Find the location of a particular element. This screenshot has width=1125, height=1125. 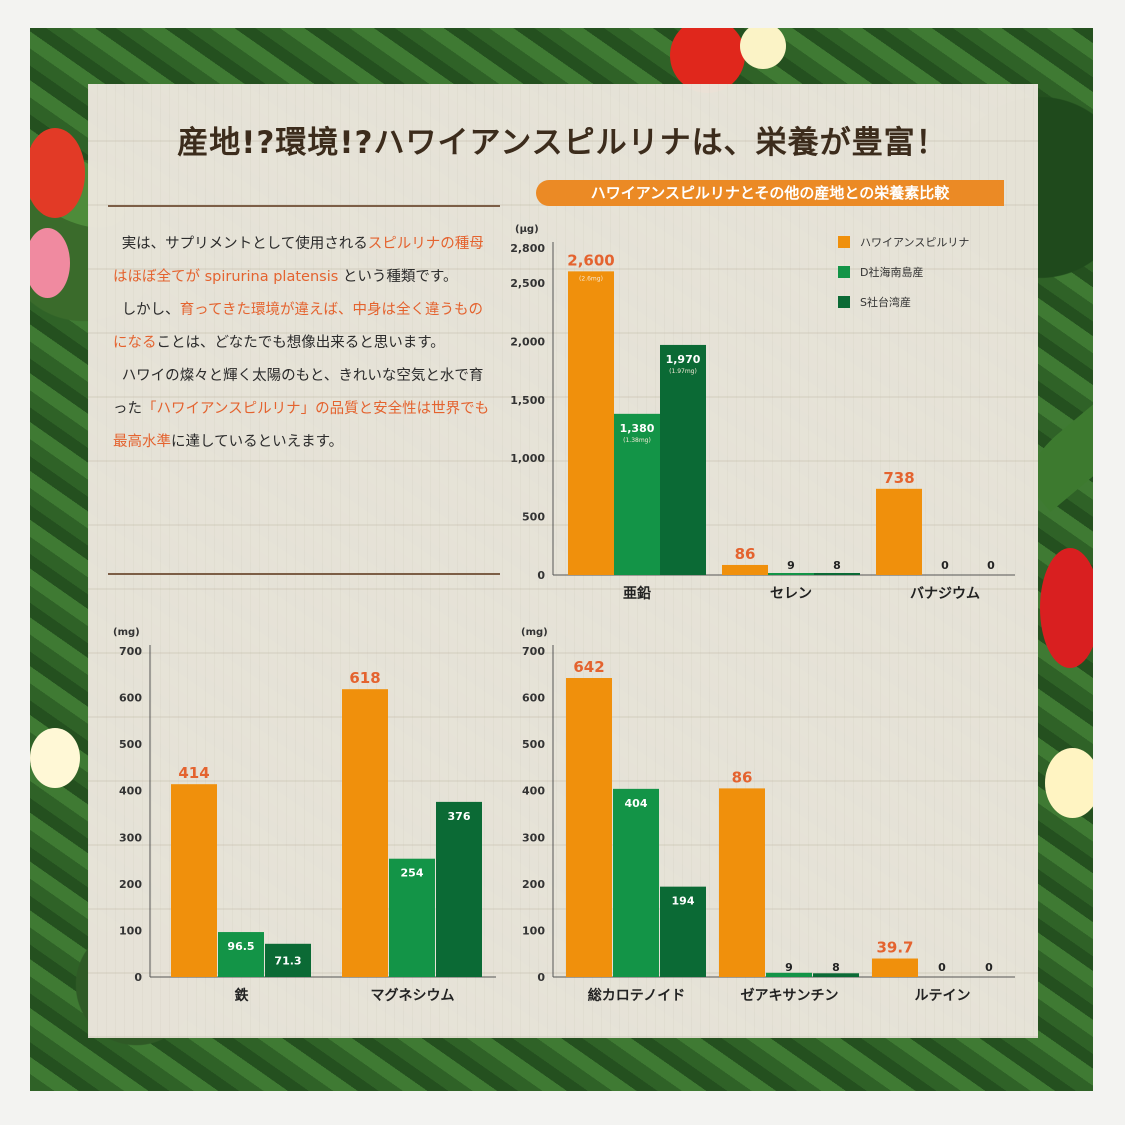

body-text-run: しかし、 is located at coordinates (150, 310).